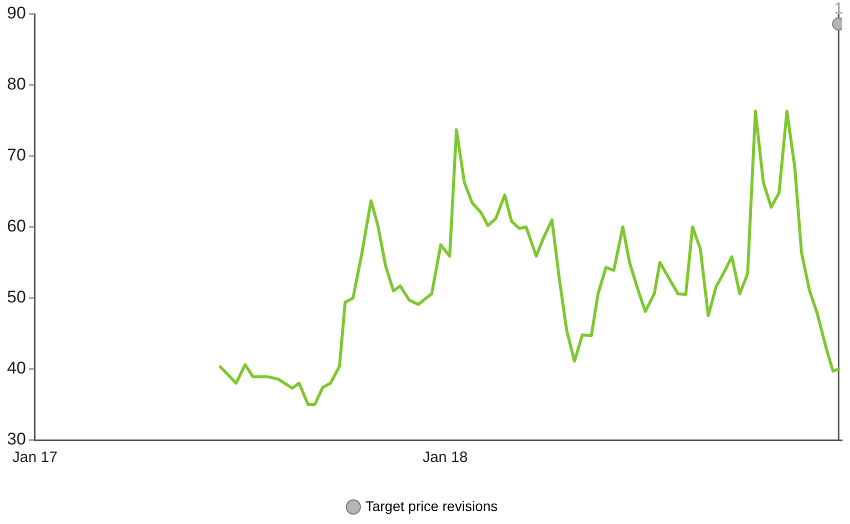 This screenshot has width=850, height=524. I want to click on x-tick-label: Jan 17, so click(35, 457).